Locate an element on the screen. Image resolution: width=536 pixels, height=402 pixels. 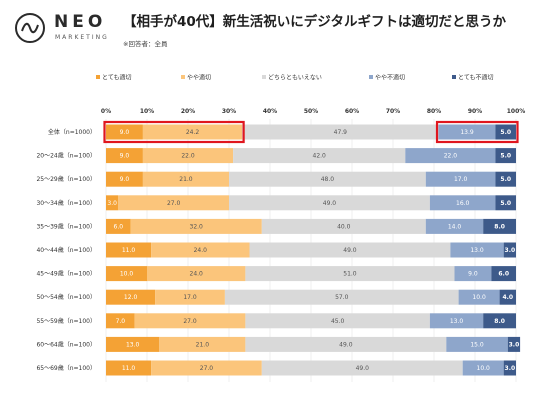
data-label: 14.0 is located at coordinates (455, 226).